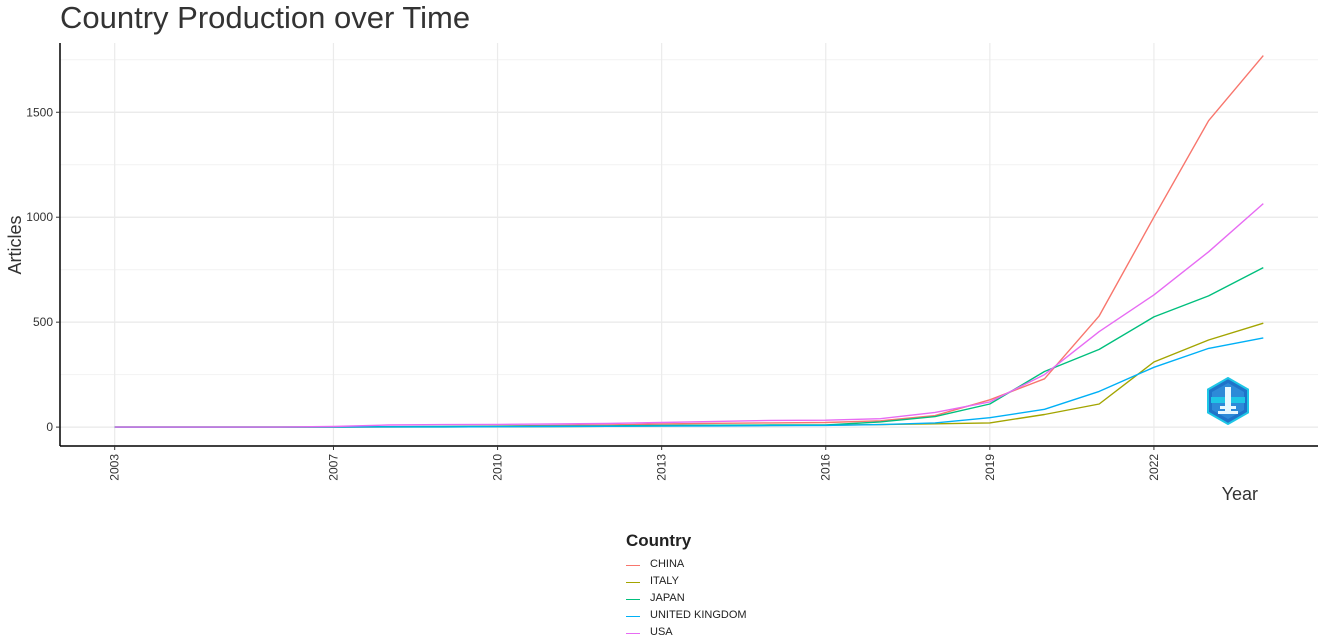  I want to click on legend-label: JAPAN, so click(667, 598).